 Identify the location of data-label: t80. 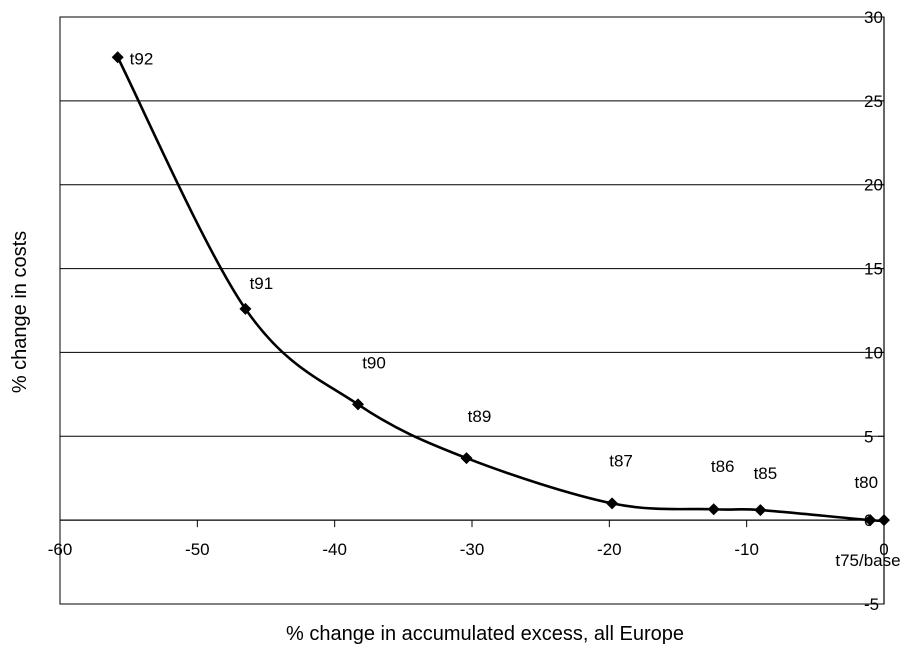
(866, 482).